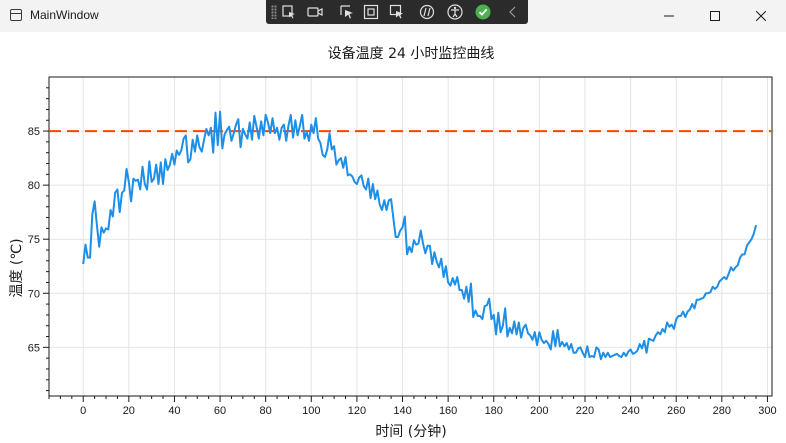 The image size is (786, 443). I want to click on x-tick-label: 160, so click(448, 411).